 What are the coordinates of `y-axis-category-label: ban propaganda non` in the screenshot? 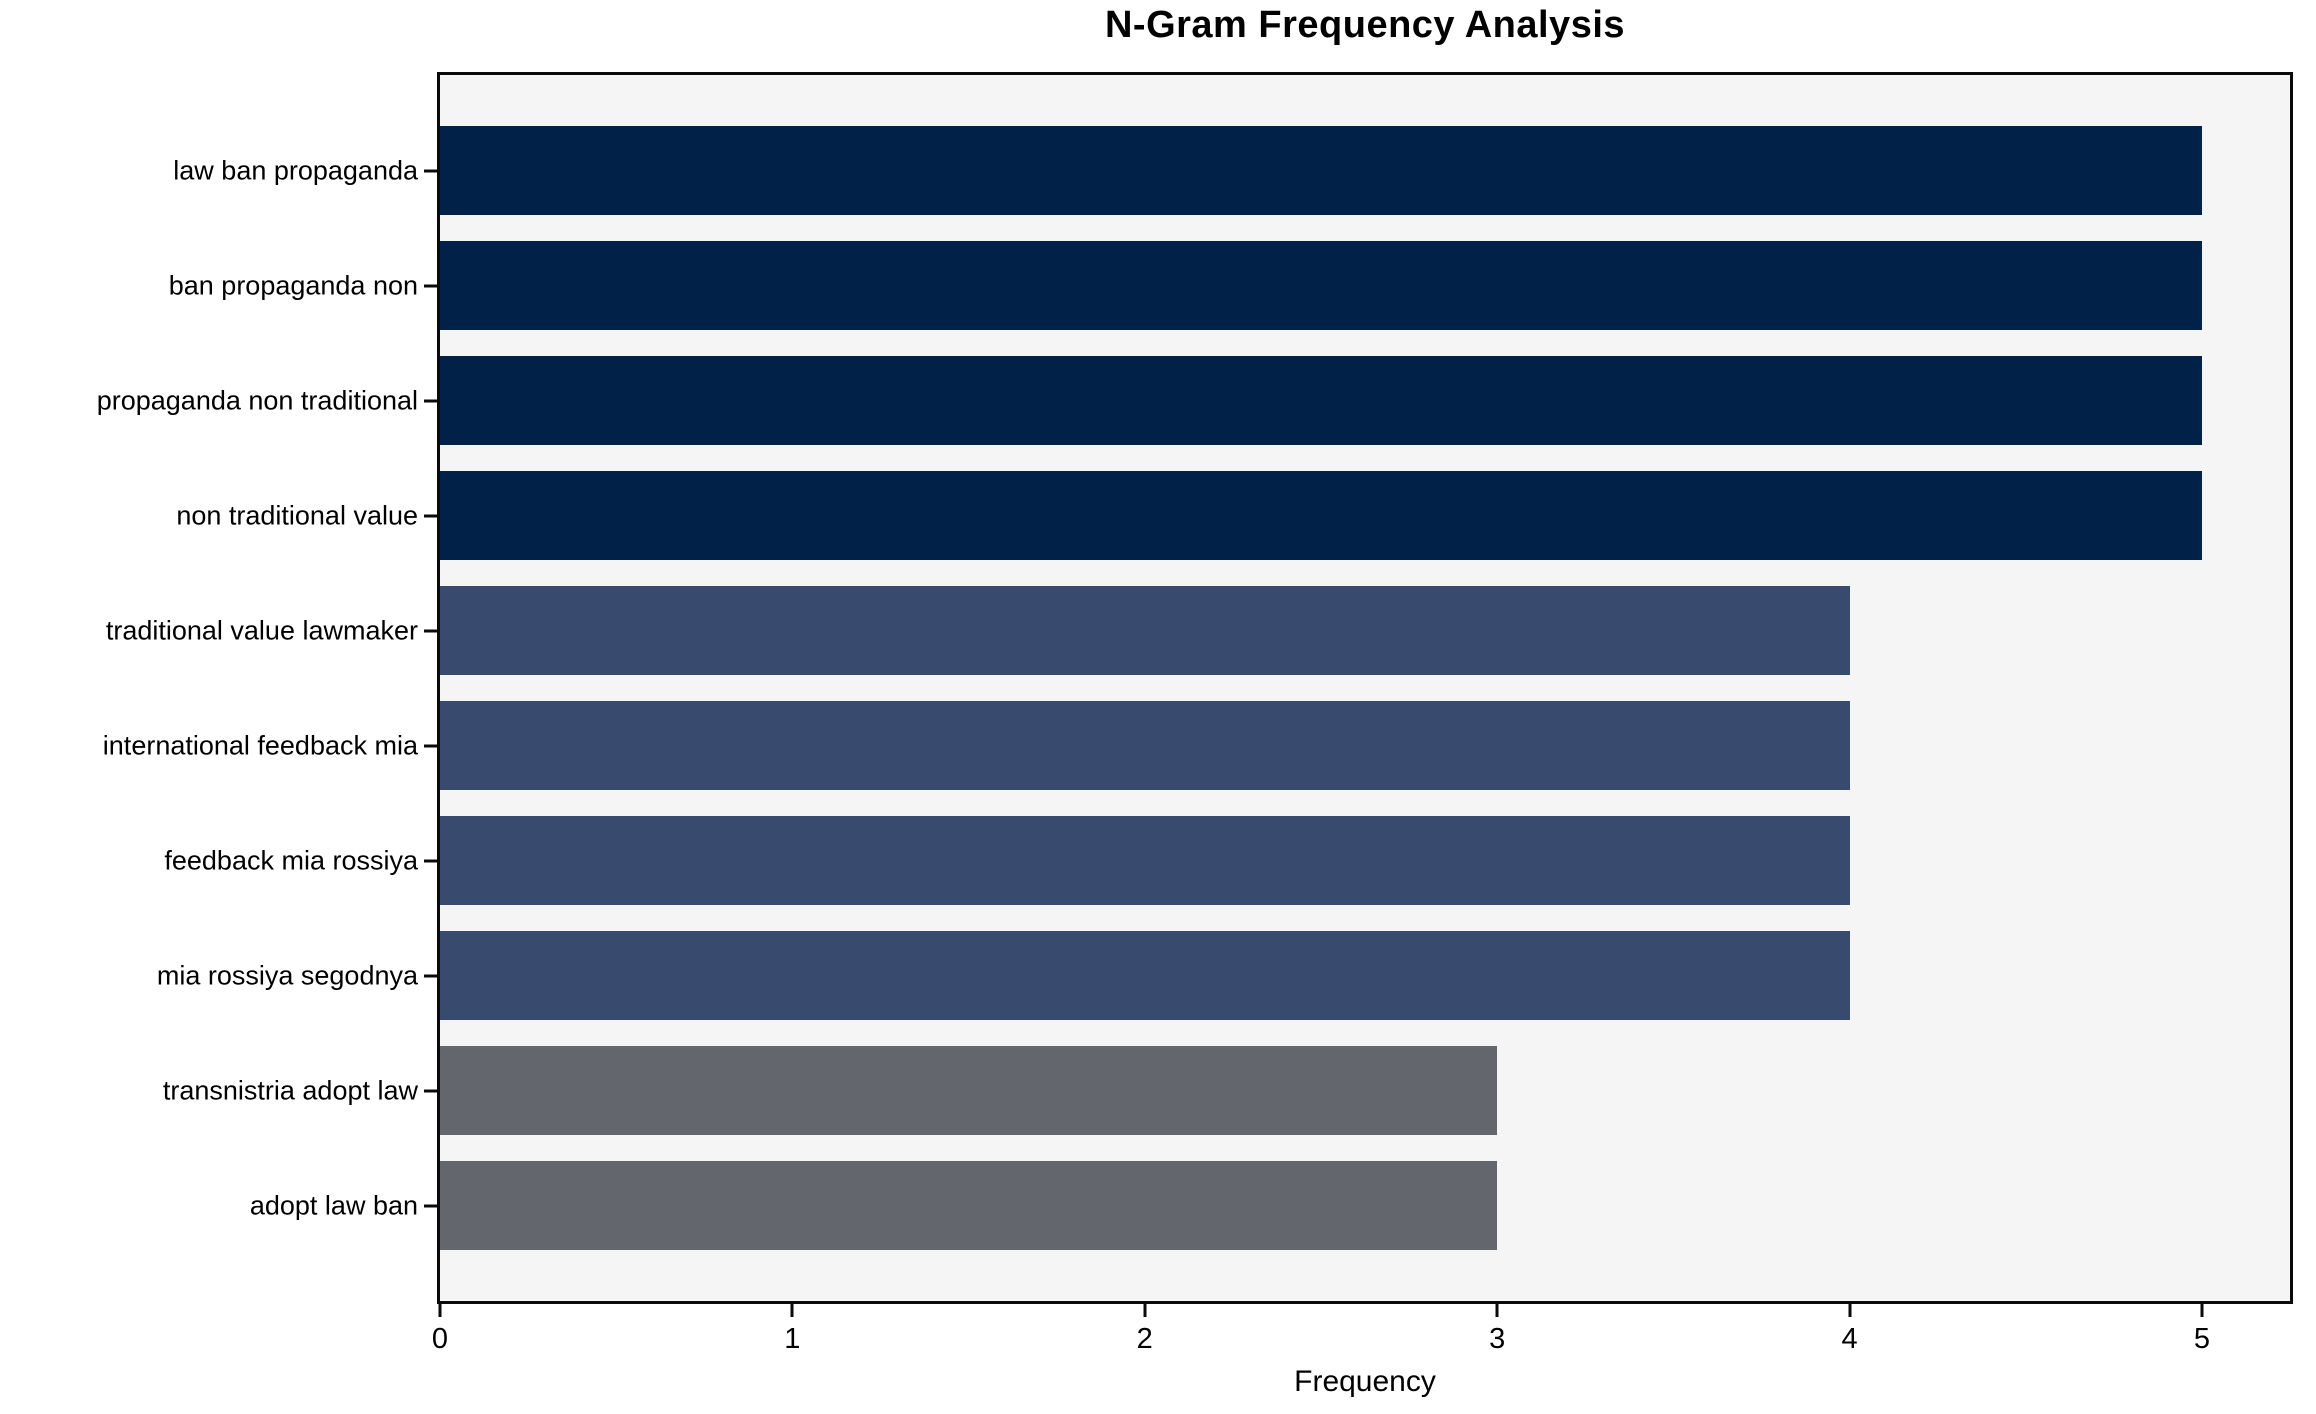 It's located at (293, 285).